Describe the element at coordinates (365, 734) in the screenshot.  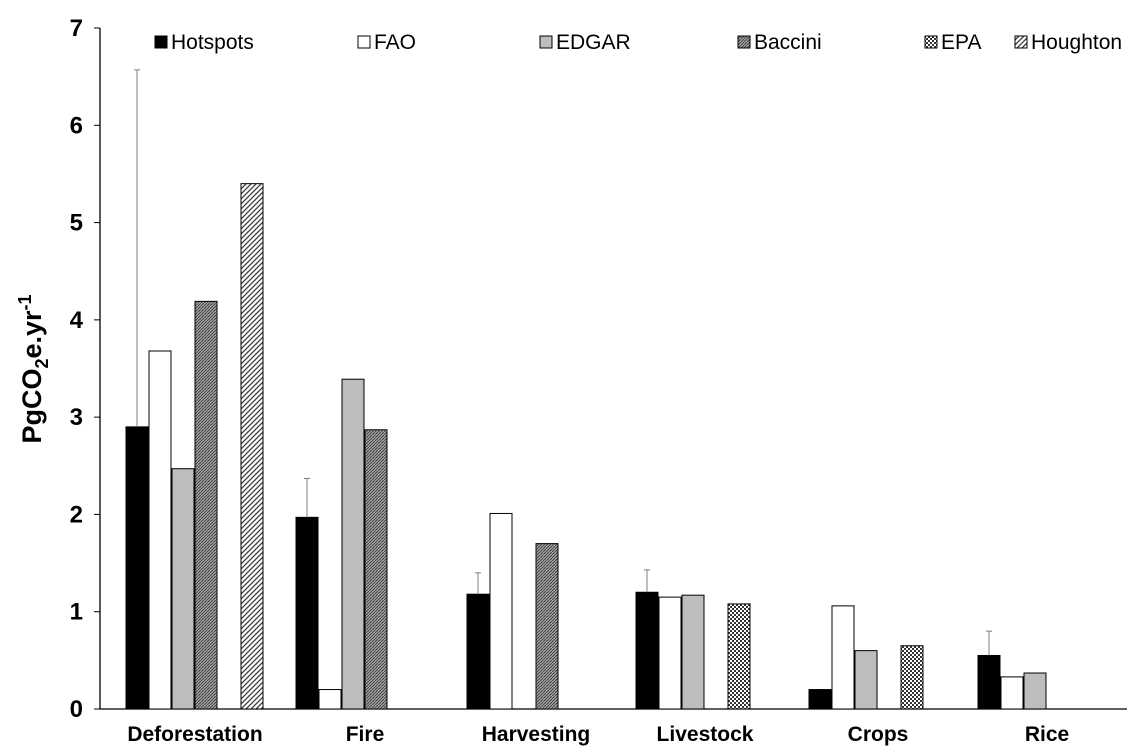
I see `x-category-label: Fire` at that location.